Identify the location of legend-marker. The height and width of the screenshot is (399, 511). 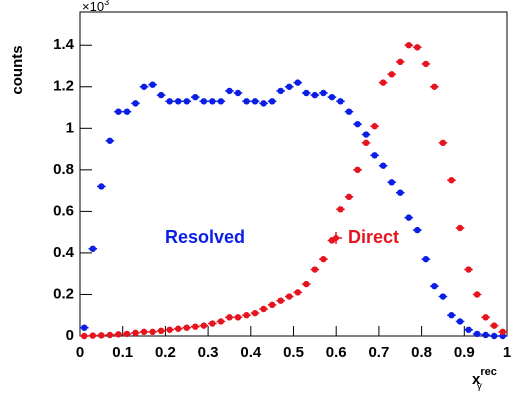
(336, 238).